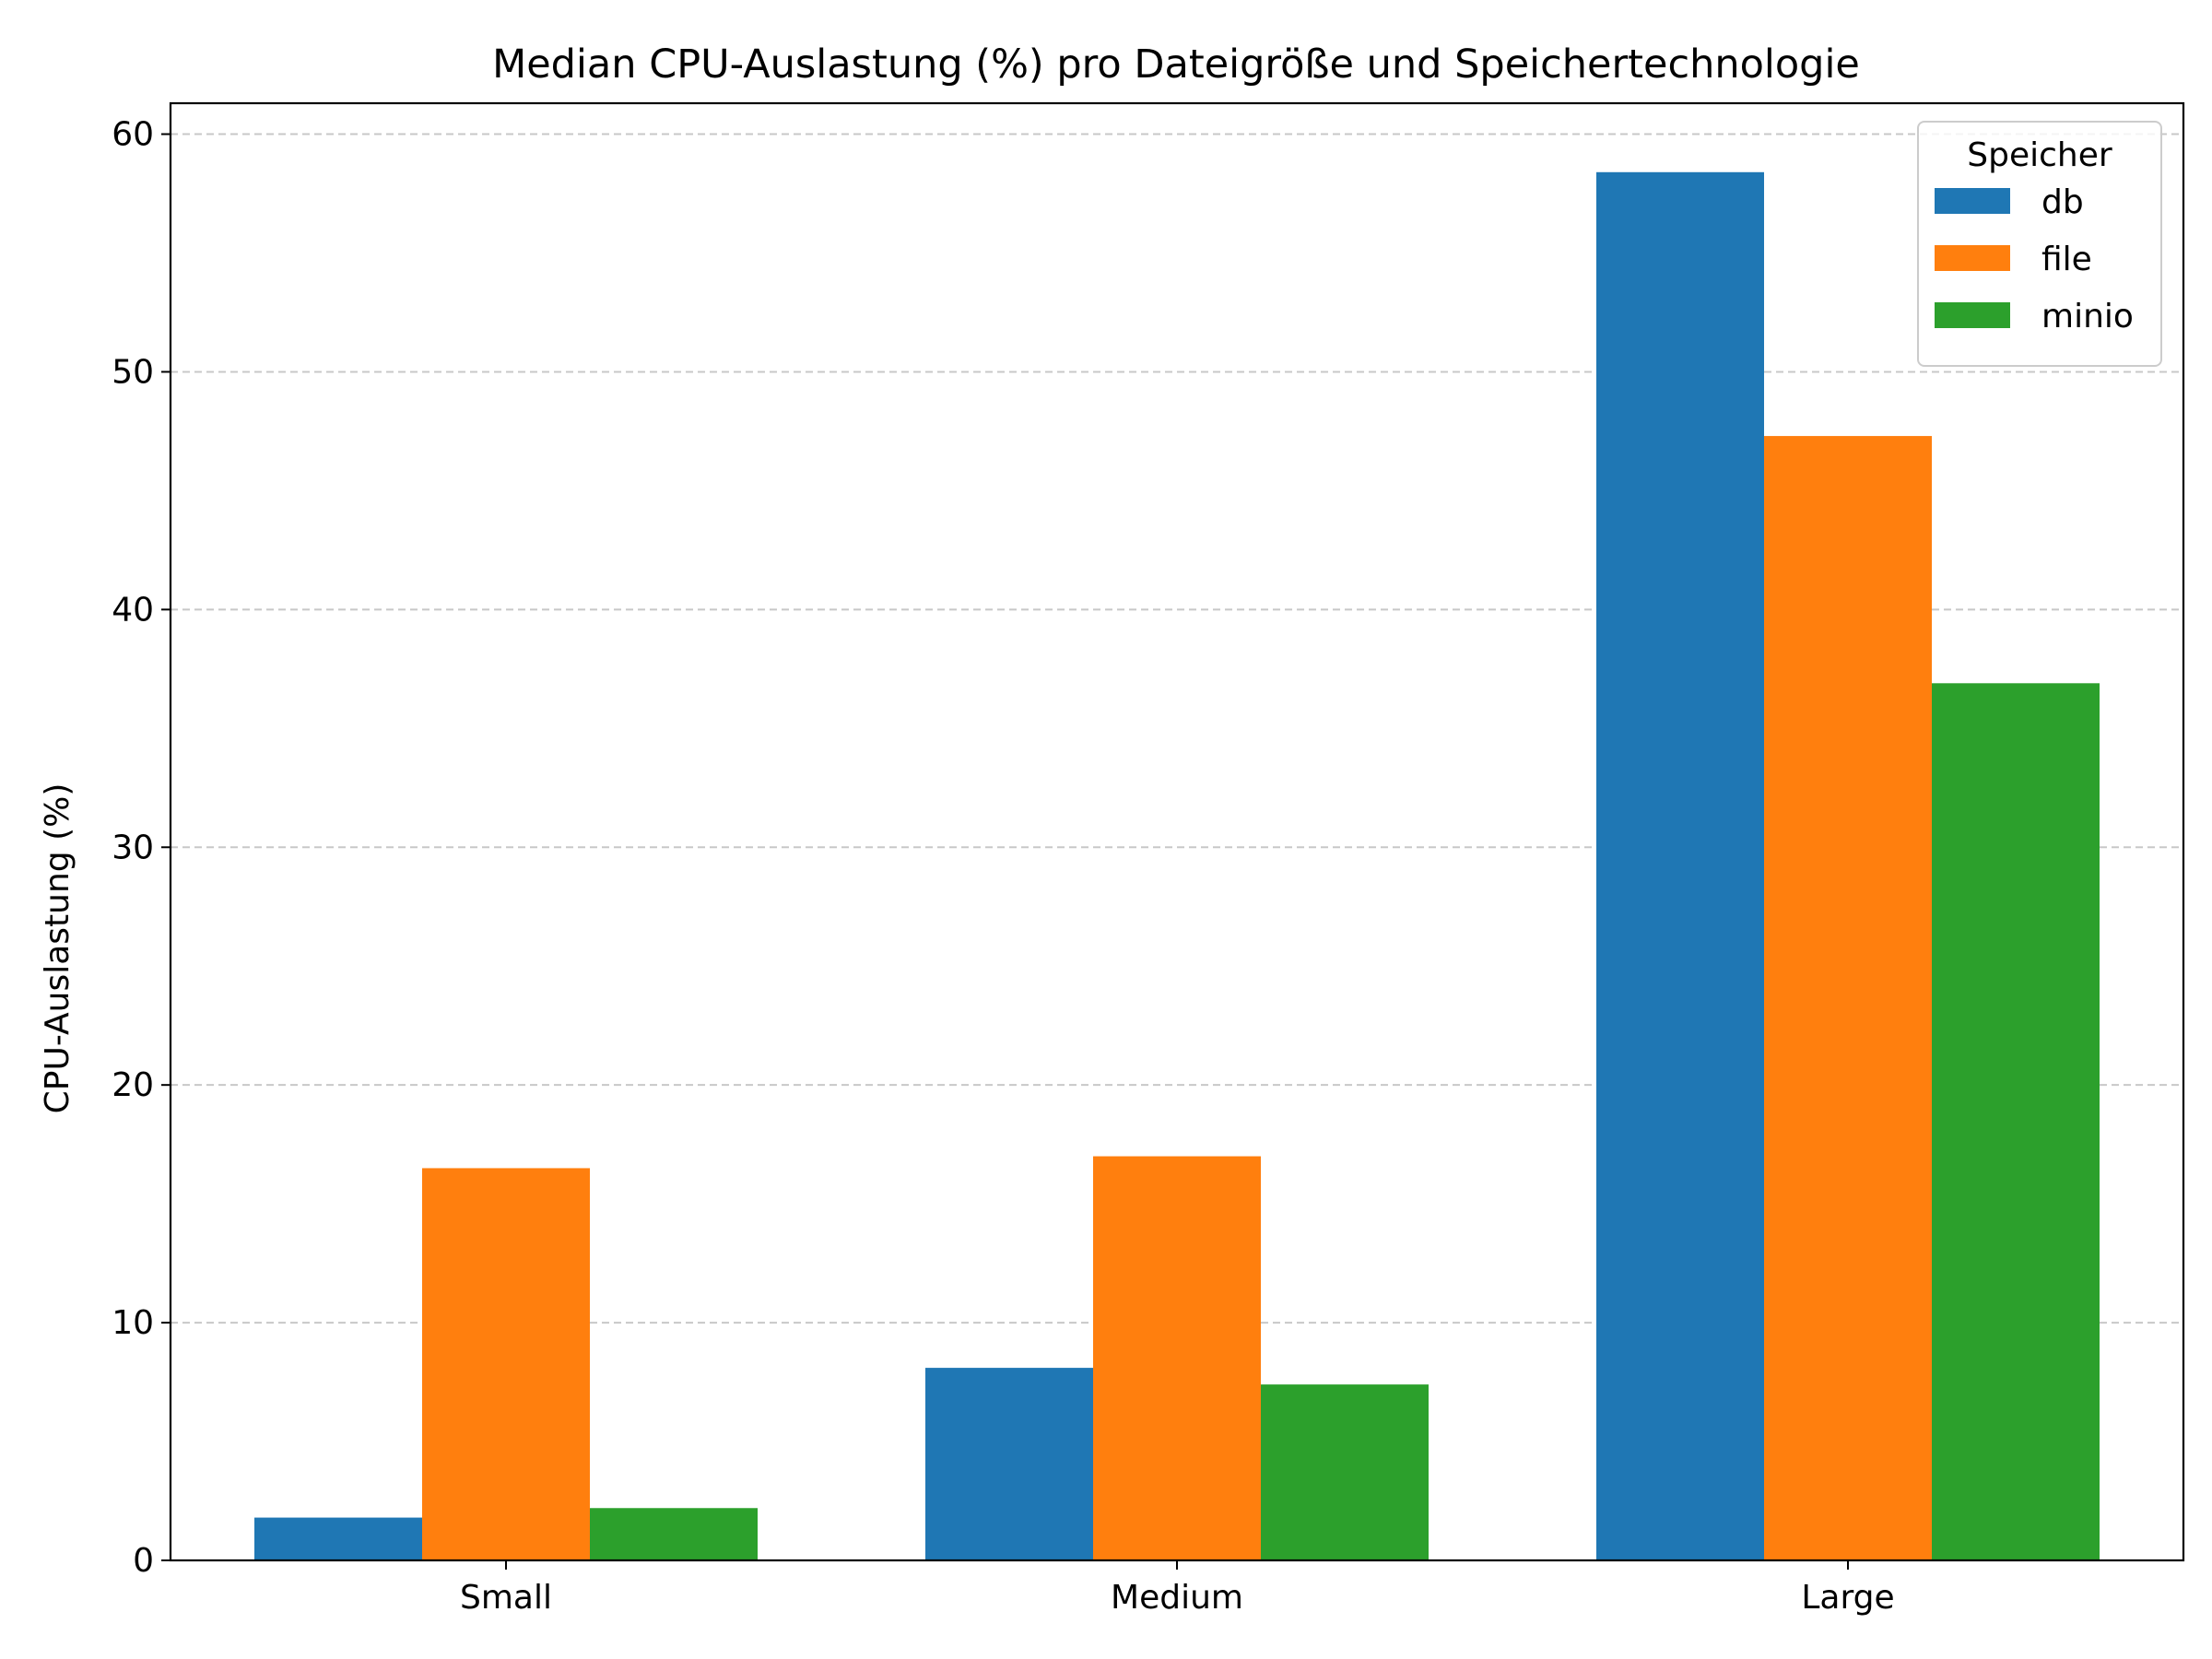 The image size is (2212, 1659). I want to click on legend-title: Speicher, so click(2039, 155).